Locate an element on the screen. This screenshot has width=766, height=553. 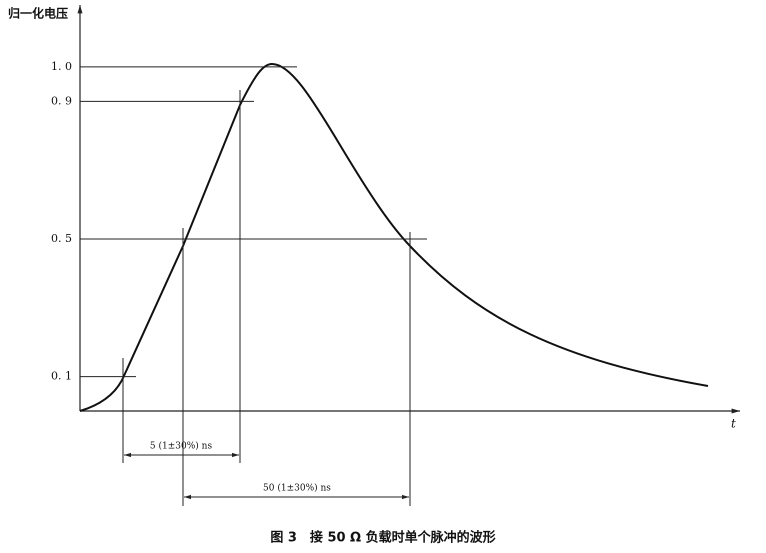
y-tick-label: 0. 5 is located at coordinates (61, 238).